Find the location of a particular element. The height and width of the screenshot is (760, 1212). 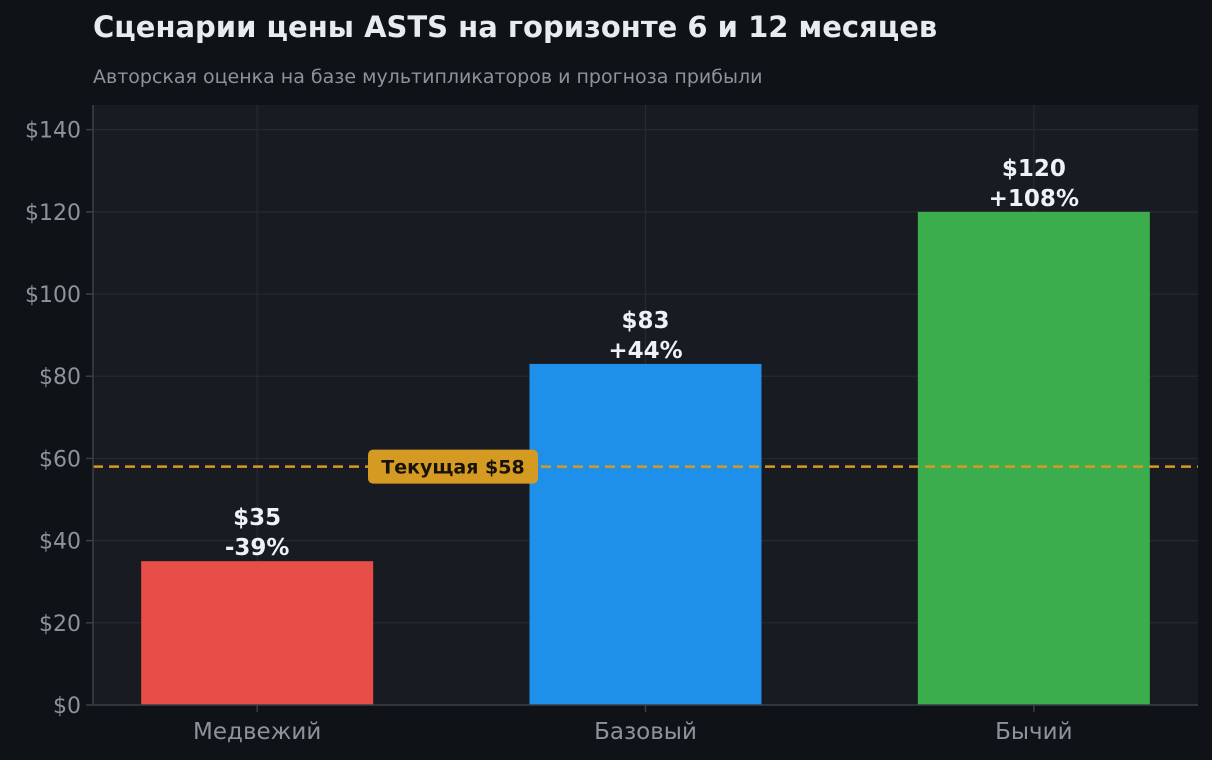

y-tick-label: $20 is located at coordinates (60, 624).